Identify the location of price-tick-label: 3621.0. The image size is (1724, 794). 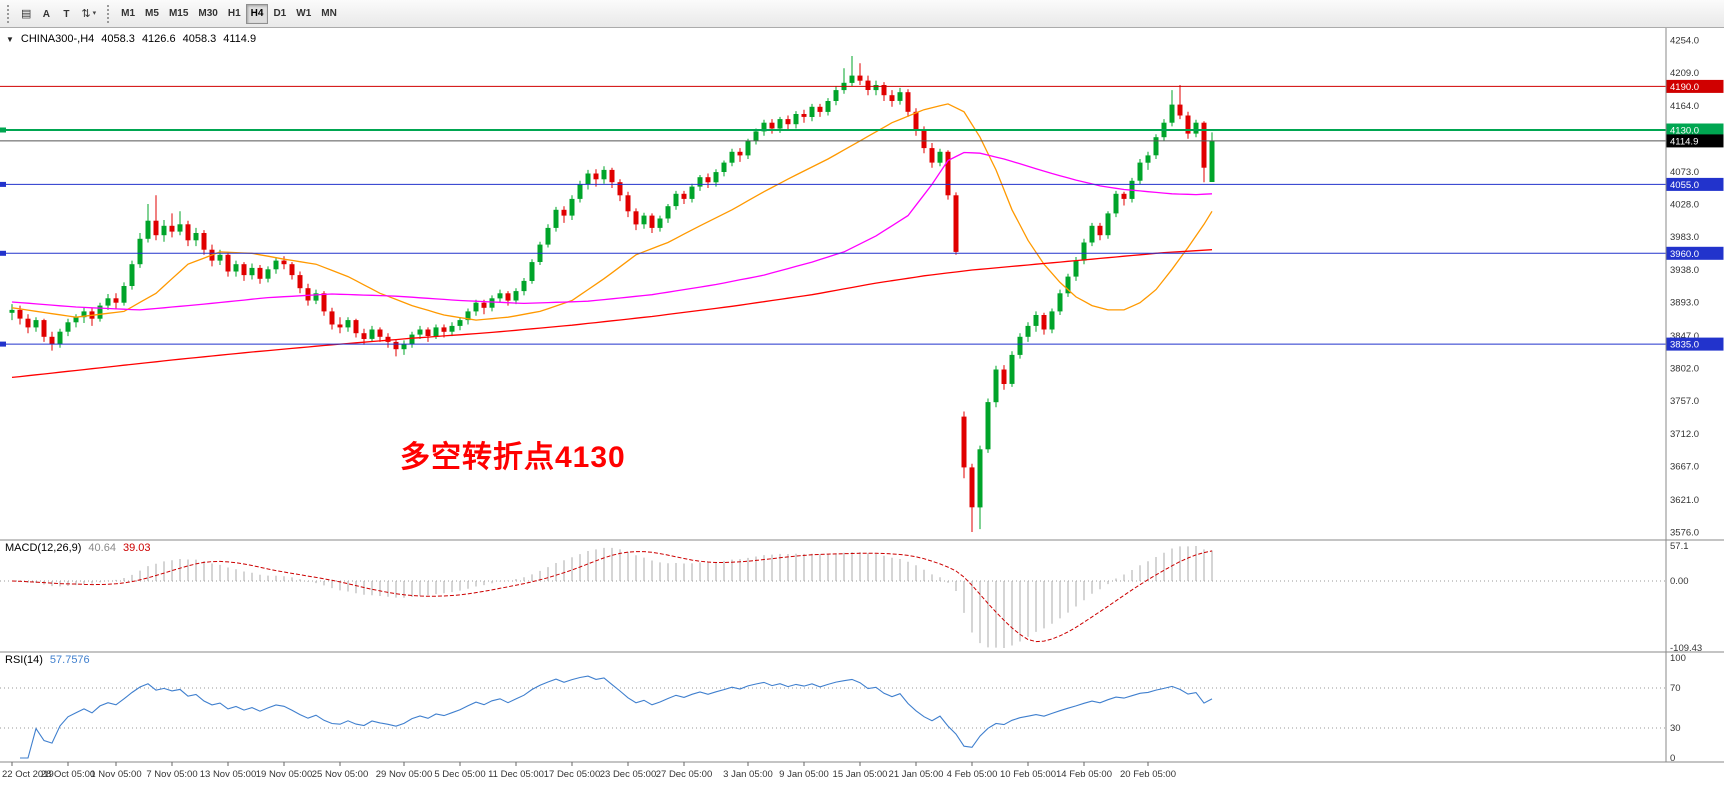
(1684, 500).